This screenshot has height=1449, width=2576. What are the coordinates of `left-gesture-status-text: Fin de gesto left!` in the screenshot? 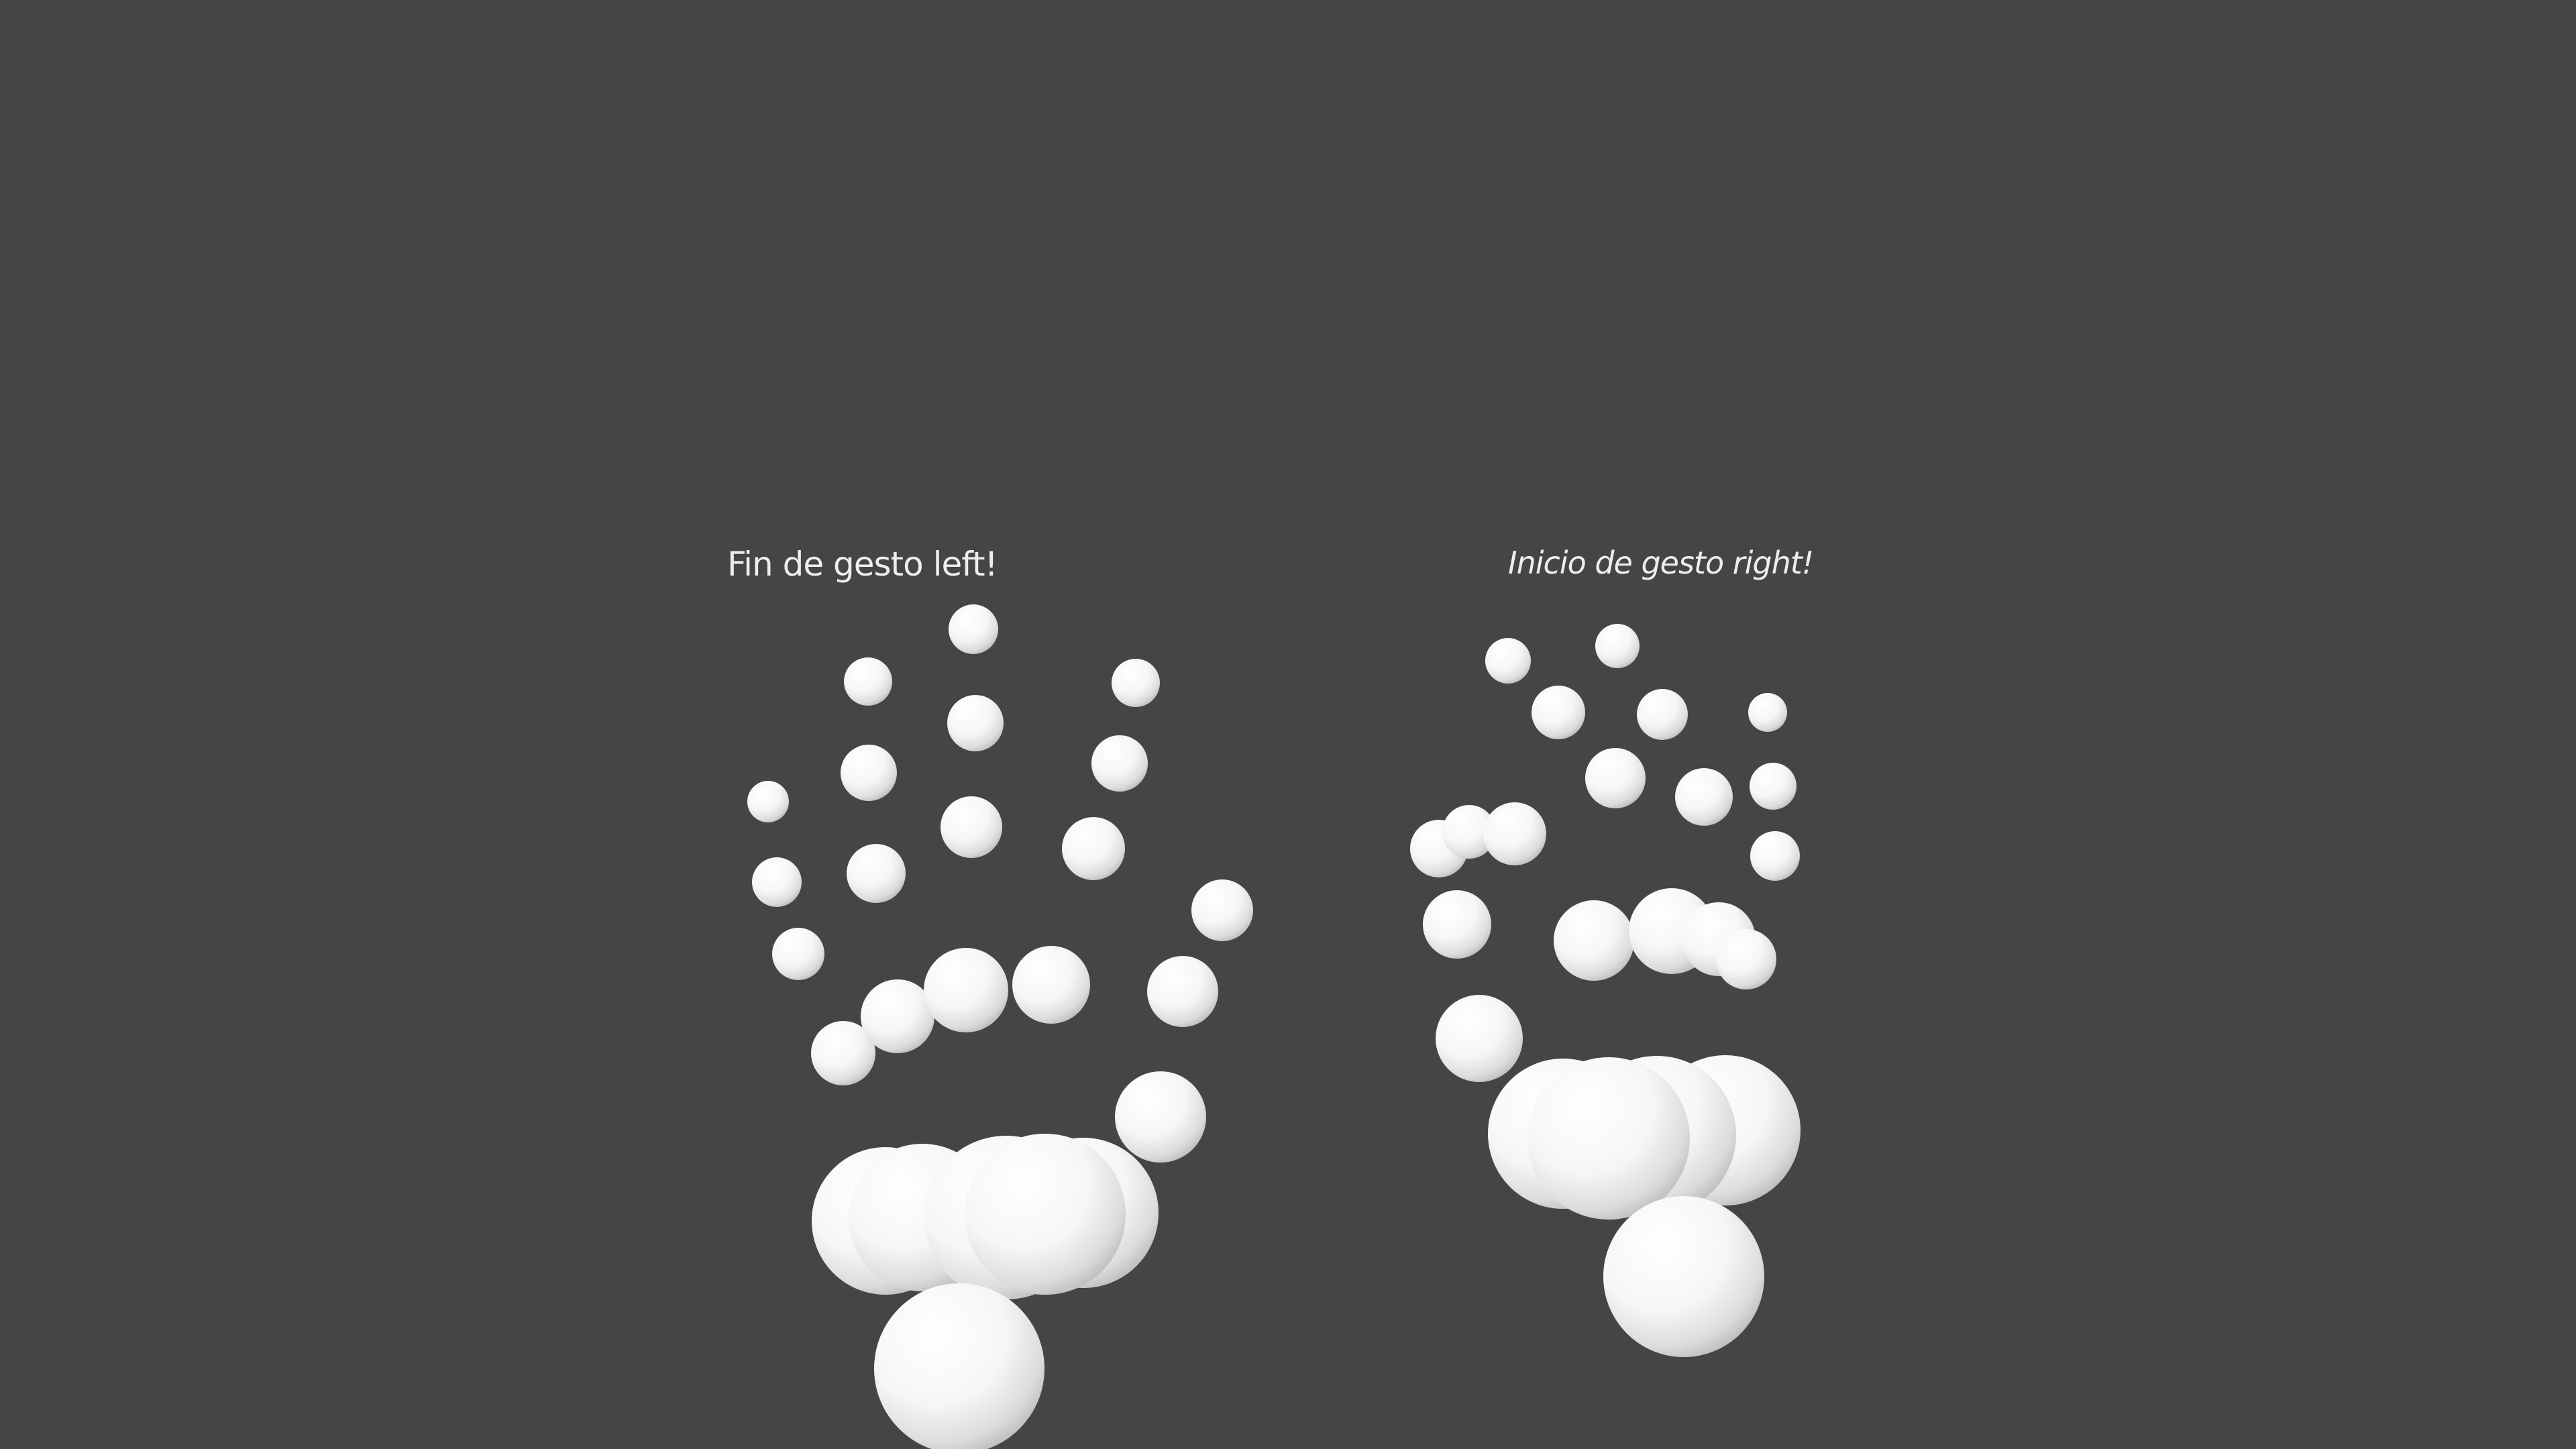 It's located at (862, 564).